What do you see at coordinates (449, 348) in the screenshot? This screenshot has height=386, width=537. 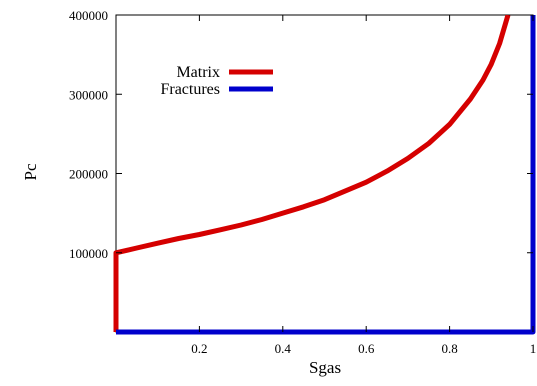 I see `x-tick-label: 0.8` at bounding box center [449, 348].